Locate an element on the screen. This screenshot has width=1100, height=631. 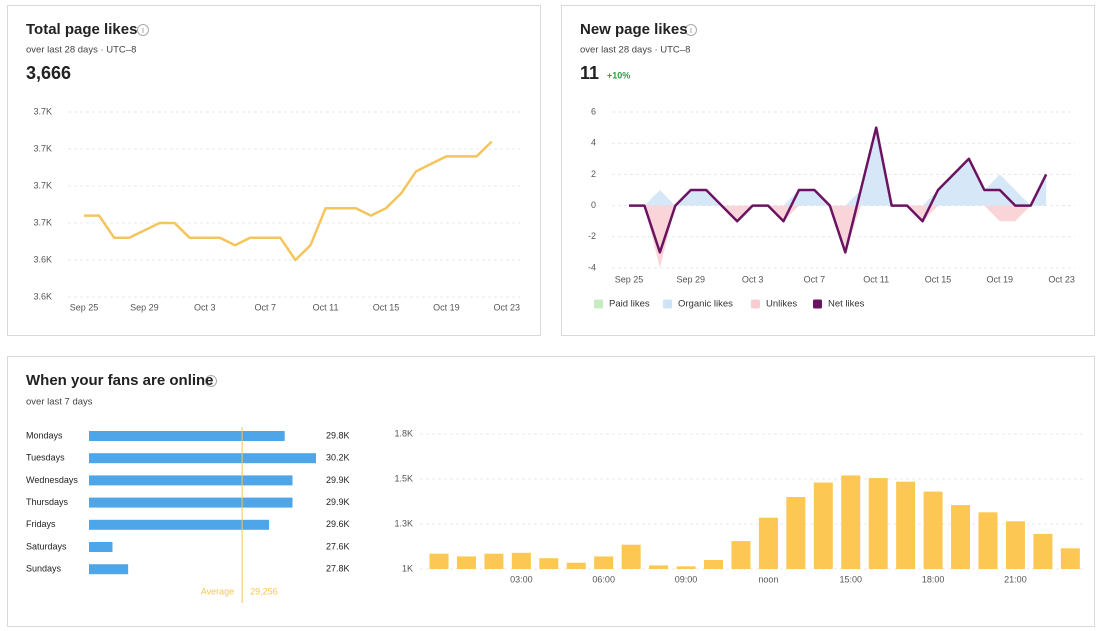
legend-label: Paid likes is located at coordinates (629, 304).